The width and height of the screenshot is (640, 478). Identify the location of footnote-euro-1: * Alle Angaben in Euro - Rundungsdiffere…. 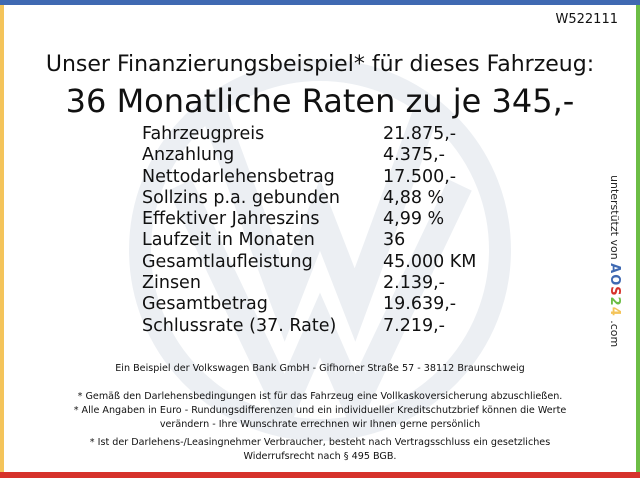
(320, 410).